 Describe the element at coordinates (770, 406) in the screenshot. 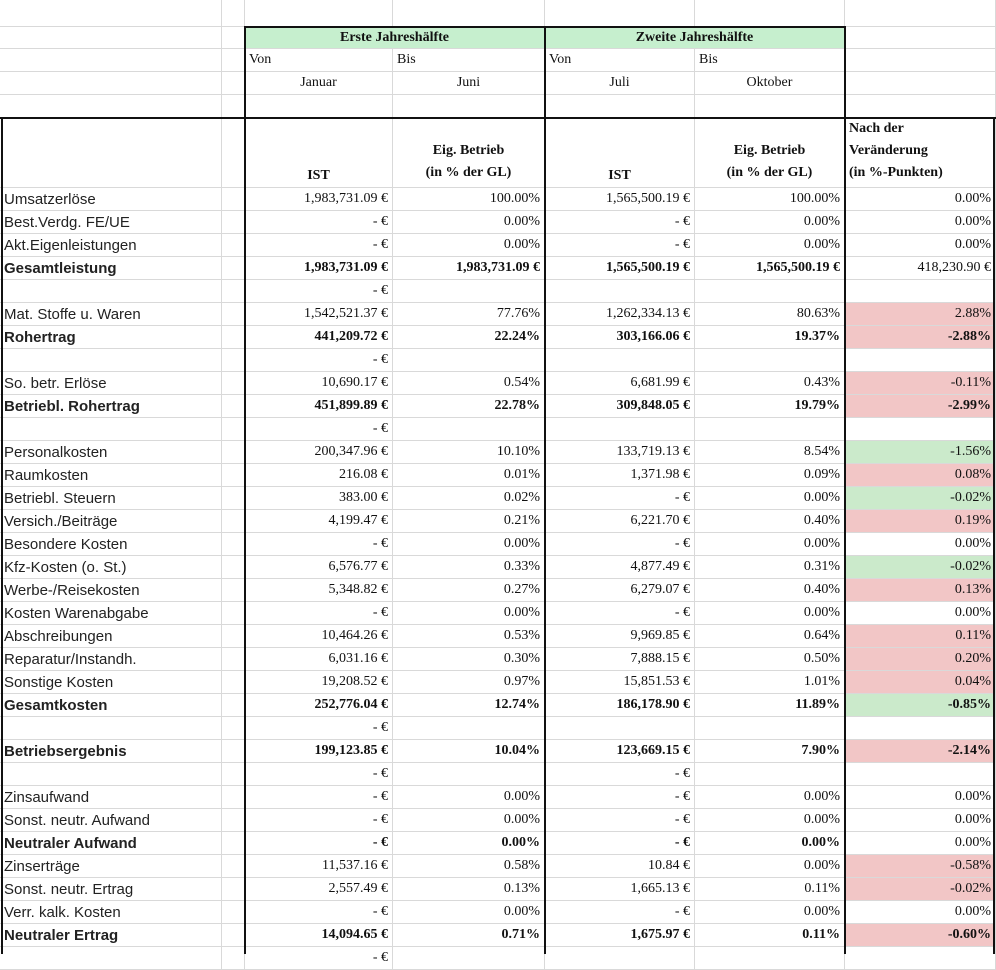

I see `cell: 19.79%` at that location.